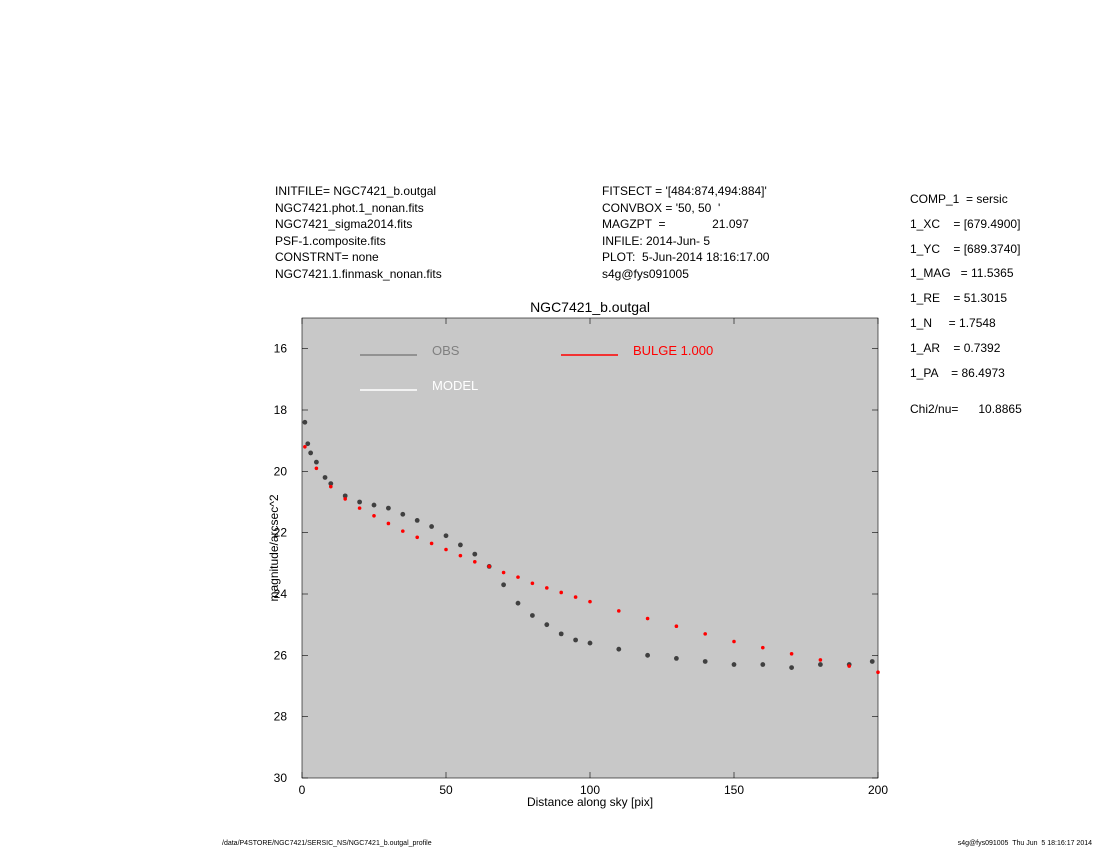  Describe the element at coordinates (281, 533) in the screenshot. I see `y-tick-label: 22` at that location.